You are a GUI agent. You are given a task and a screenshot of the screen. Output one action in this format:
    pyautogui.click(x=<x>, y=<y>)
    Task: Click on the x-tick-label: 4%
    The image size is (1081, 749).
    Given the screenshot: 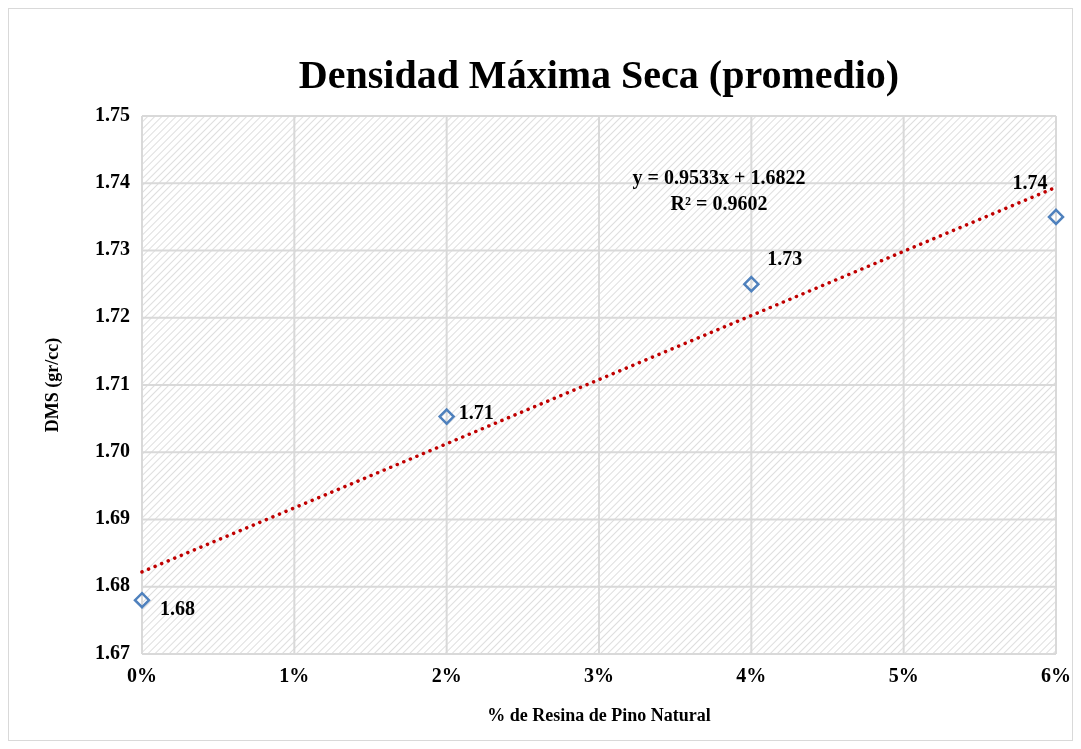 What is the action you would take?
    pyautogui.click(x=751, y=675)
    